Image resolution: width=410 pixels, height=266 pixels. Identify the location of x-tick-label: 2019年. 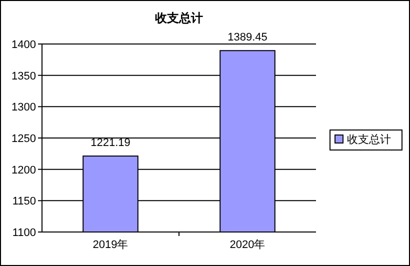
(110, 245).